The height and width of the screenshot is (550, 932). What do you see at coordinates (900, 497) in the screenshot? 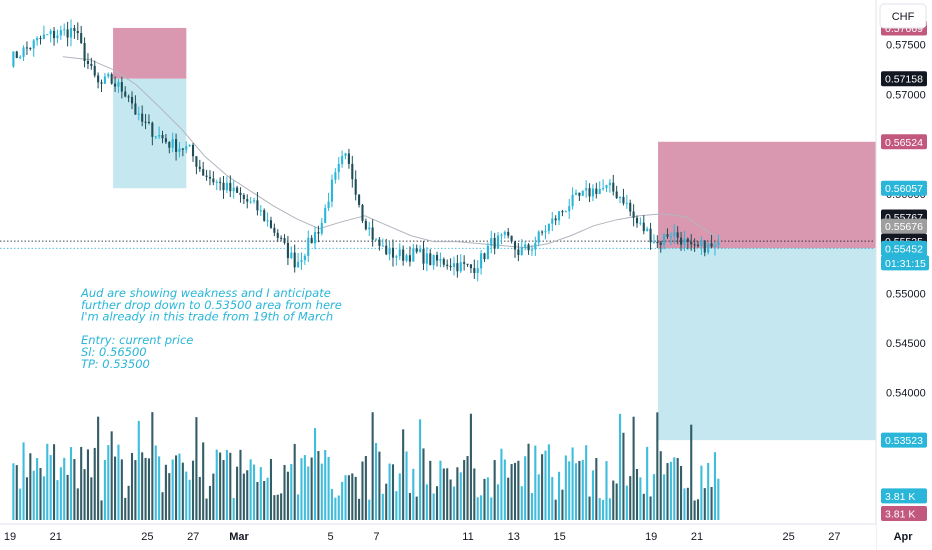
I see `price-label-text: 3.81 K` at bounding box center [900, 497].